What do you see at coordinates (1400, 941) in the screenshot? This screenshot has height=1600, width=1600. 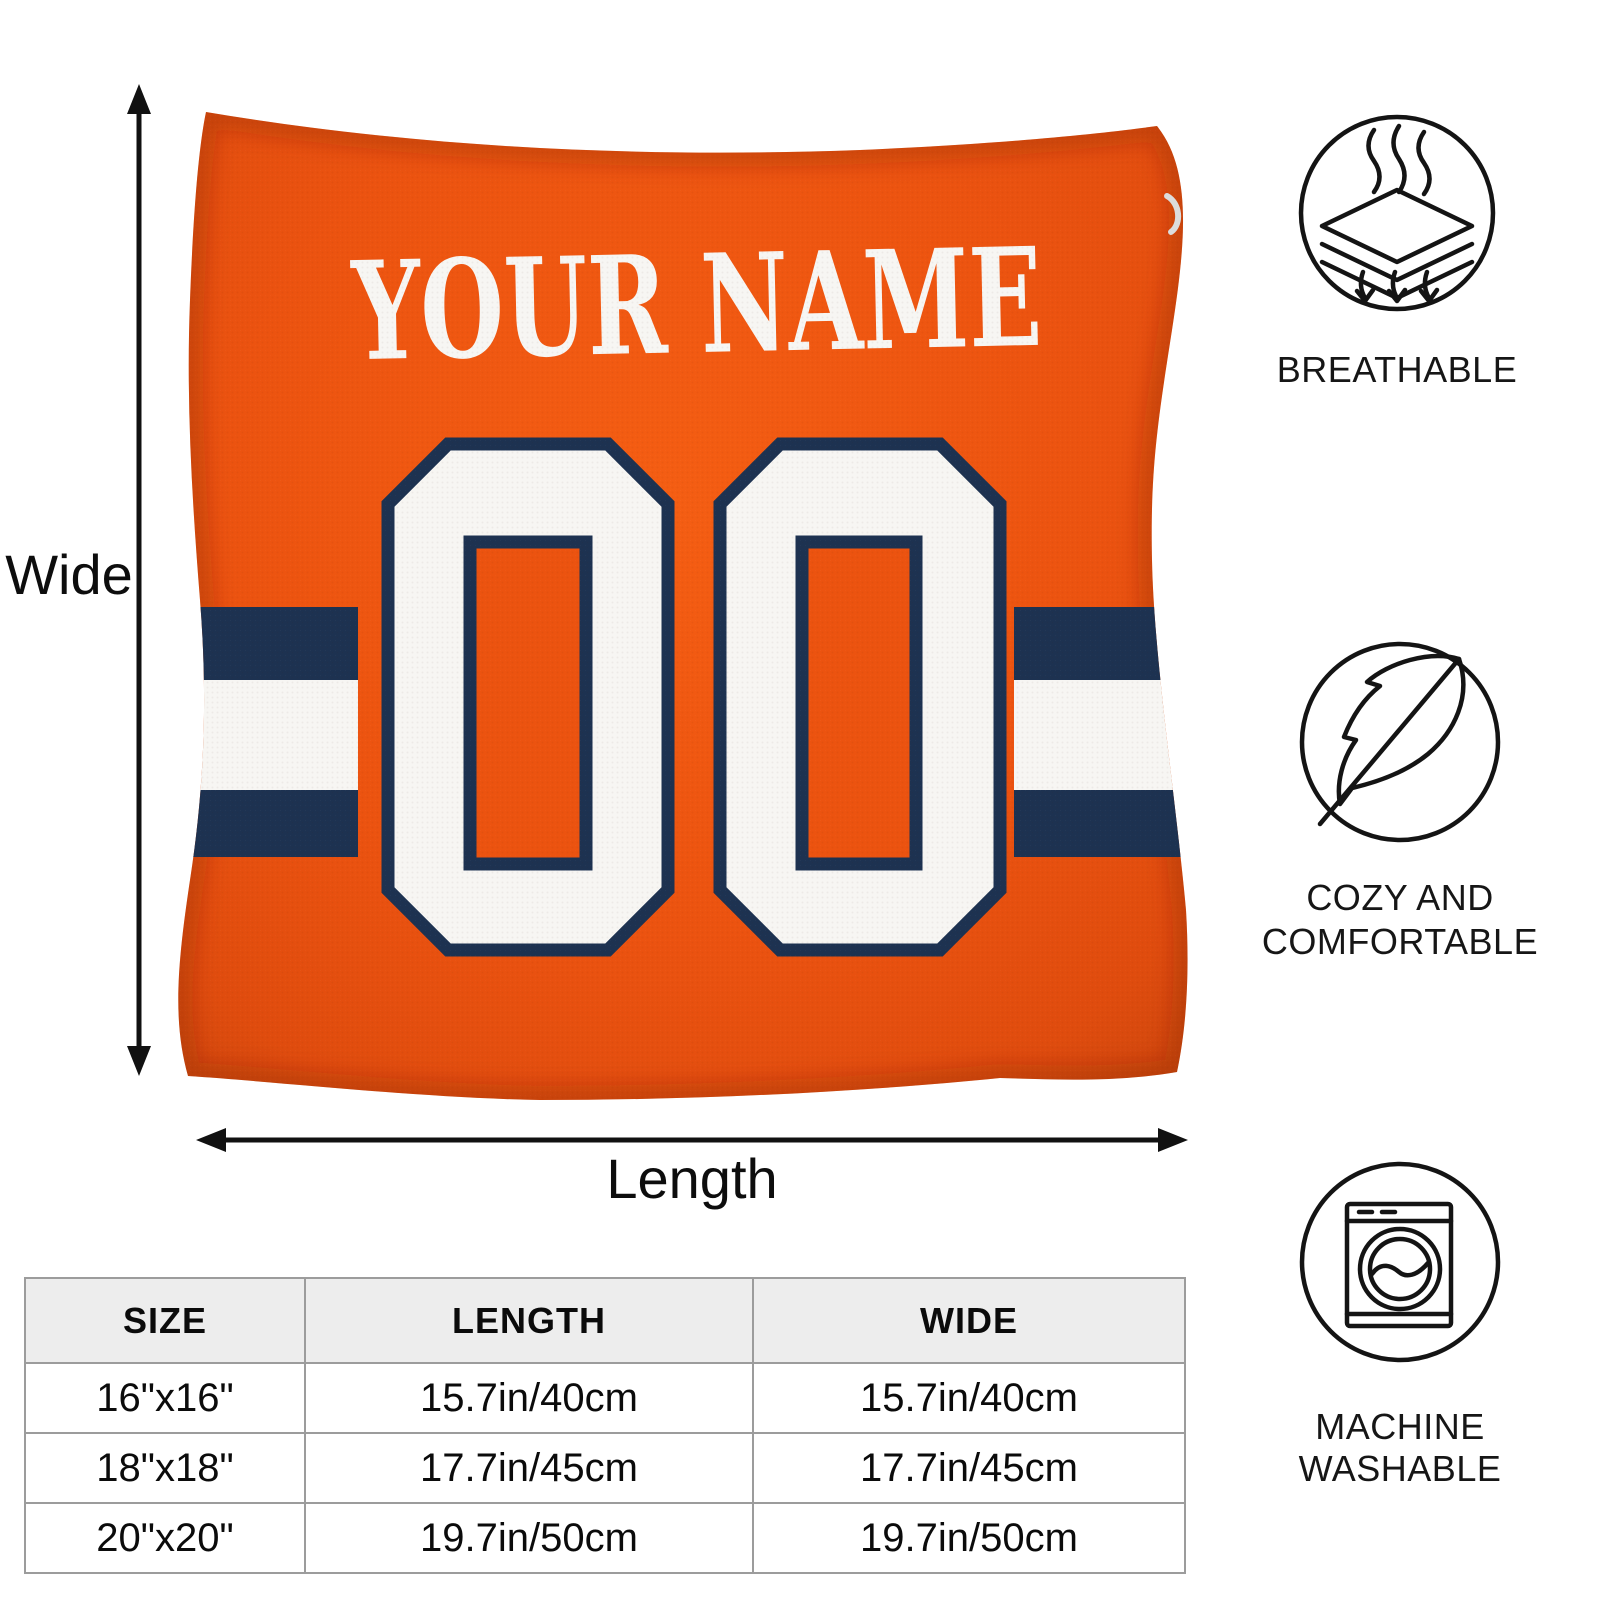 I see `feature-label-line: COMFORTABLE` at bounding box center [1400, 941].